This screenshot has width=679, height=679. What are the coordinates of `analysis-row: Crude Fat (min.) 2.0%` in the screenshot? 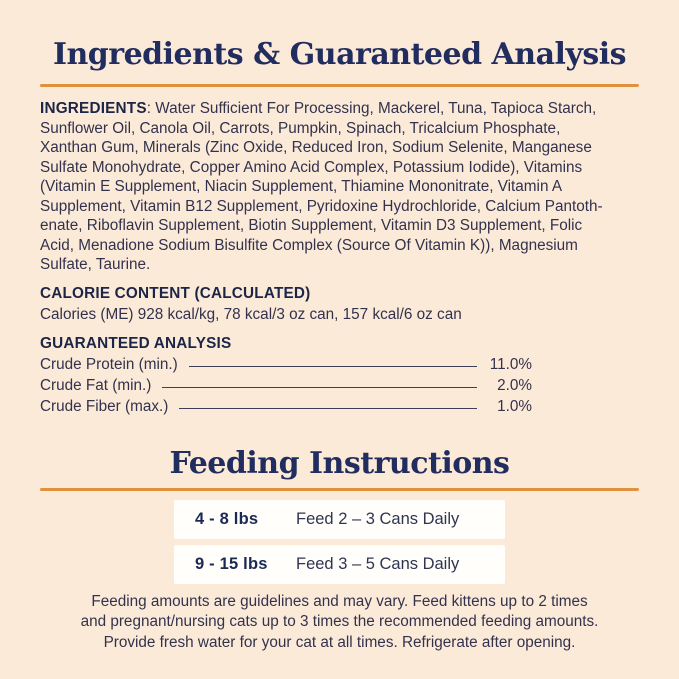 It's located at (286, 386).